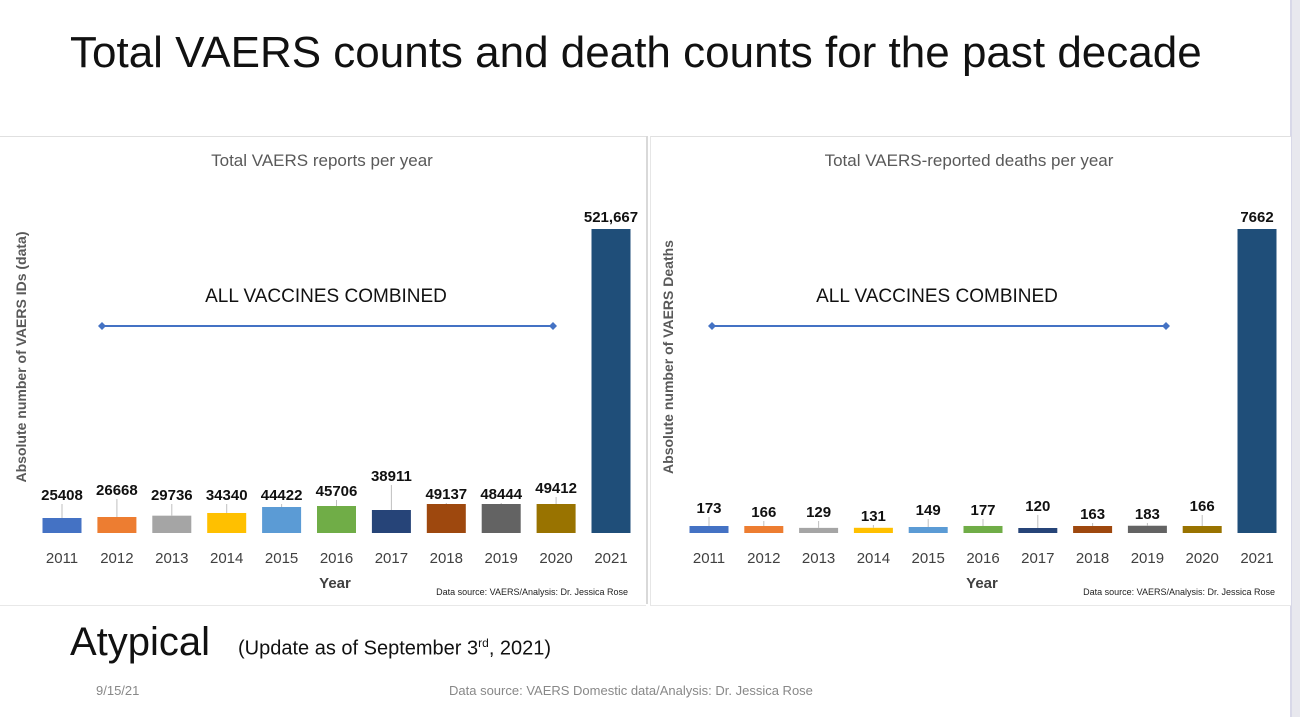 This screenshot has width=1300, height=717. I want to click on footer-heading: Atypical, so click(140, 642).